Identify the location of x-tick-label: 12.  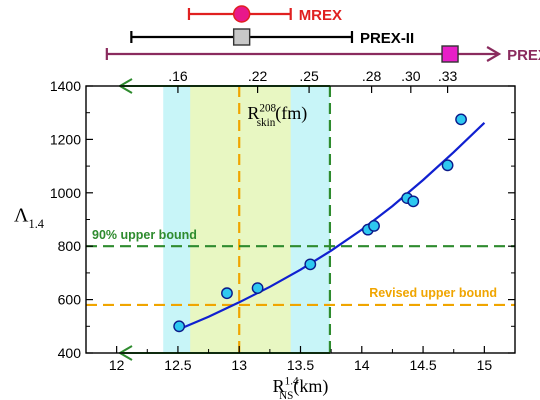
(117, 365).